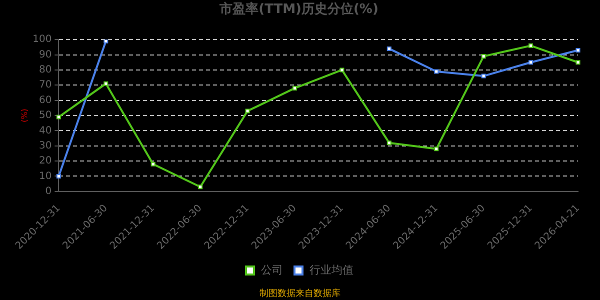  Describe the element at coordinates (45, 146) in the screenshot. I see `y-tick-label: 30` at that location.